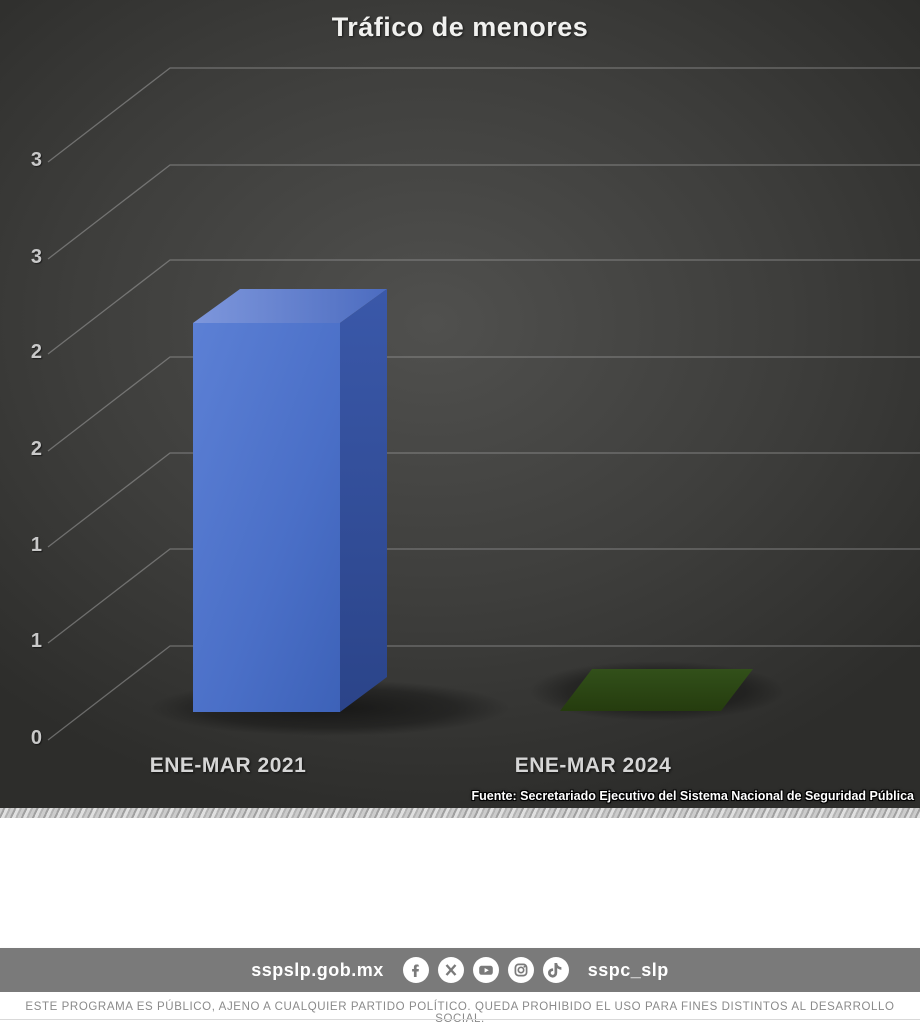 This screenshot has height=1023, width=920. I want to click on bar-2021, so click(290, 500).